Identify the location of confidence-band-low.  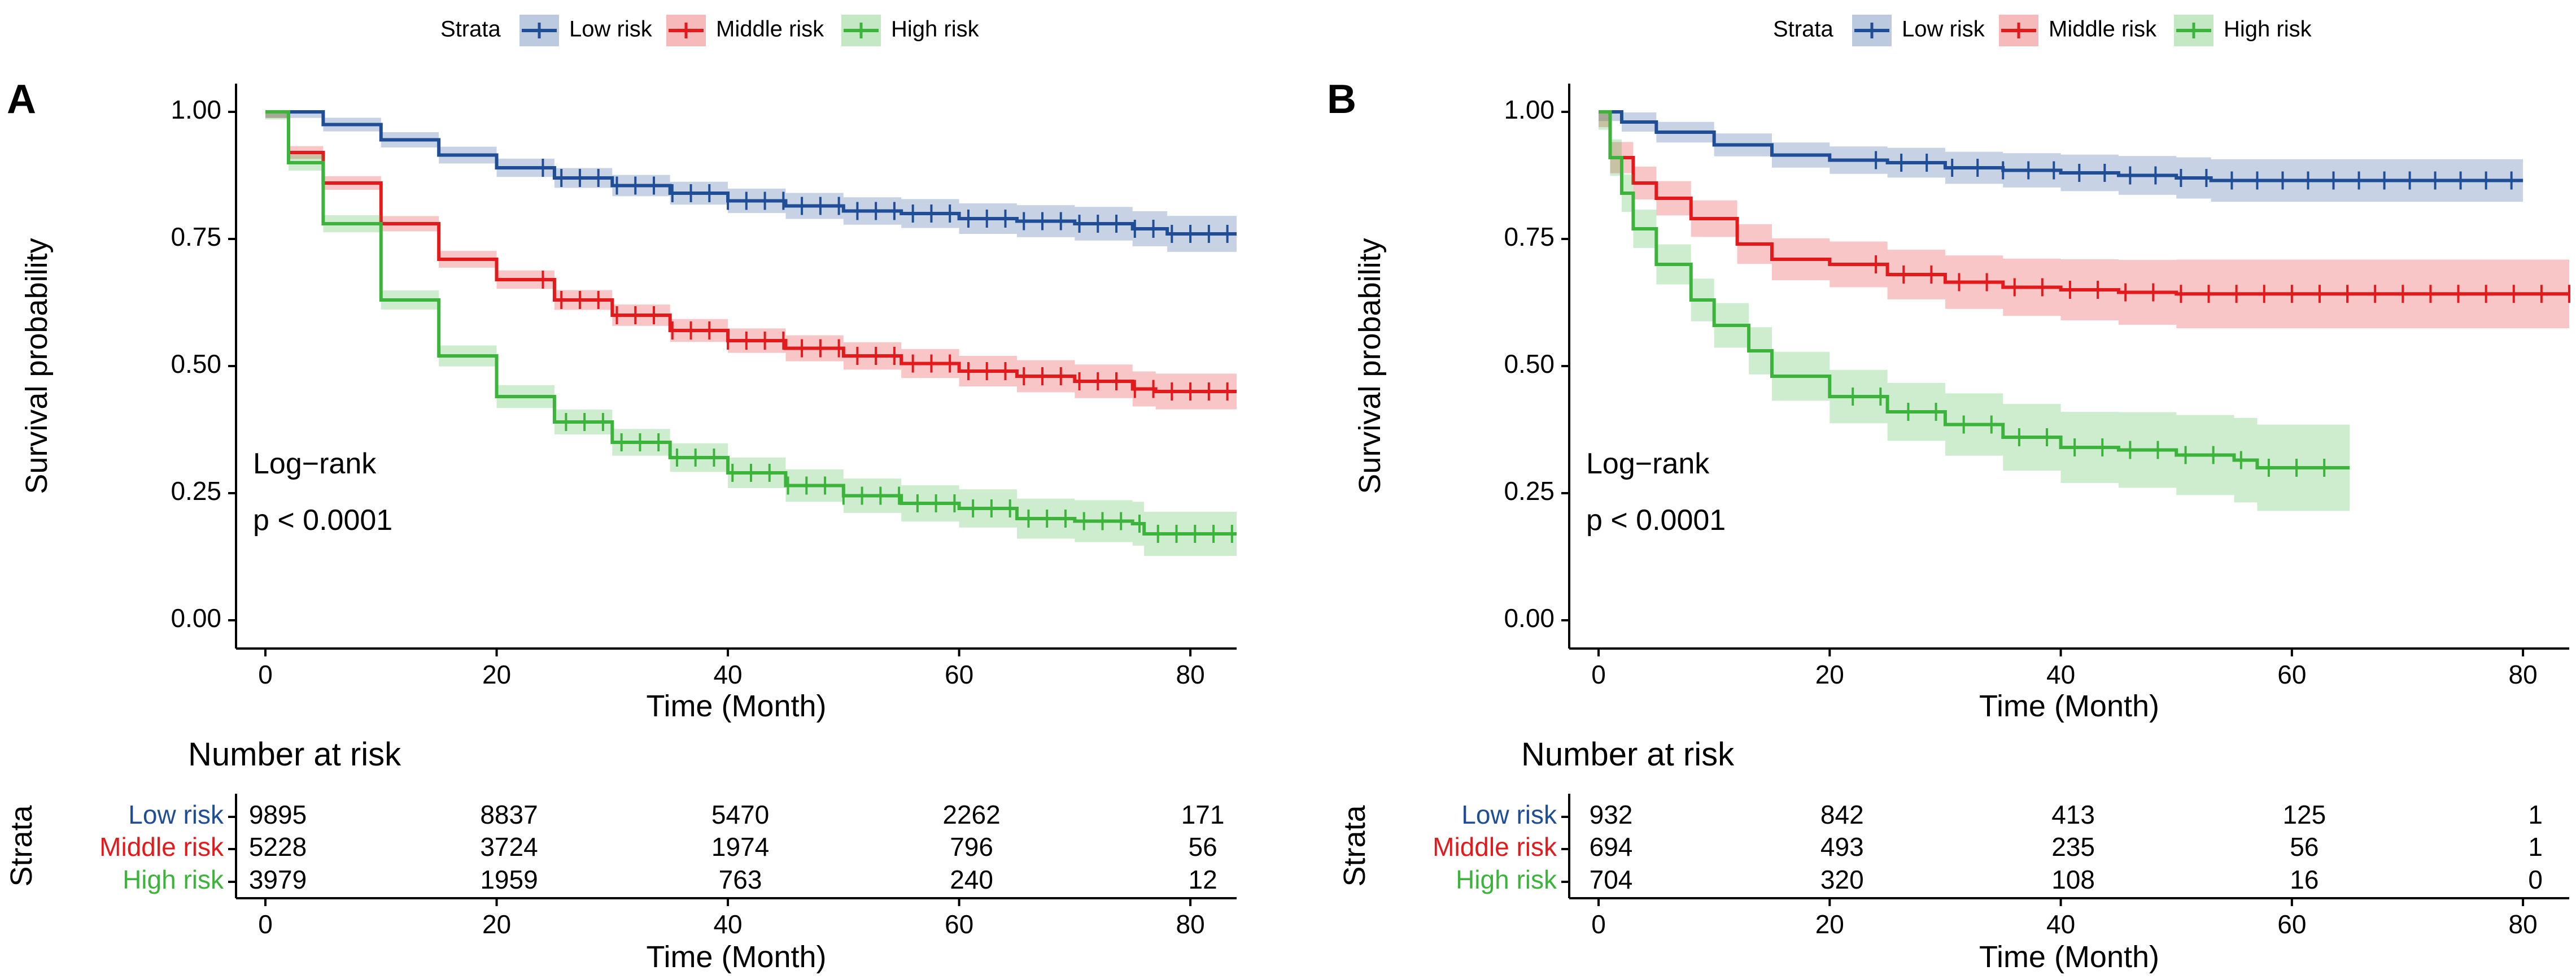
(2061, 160).